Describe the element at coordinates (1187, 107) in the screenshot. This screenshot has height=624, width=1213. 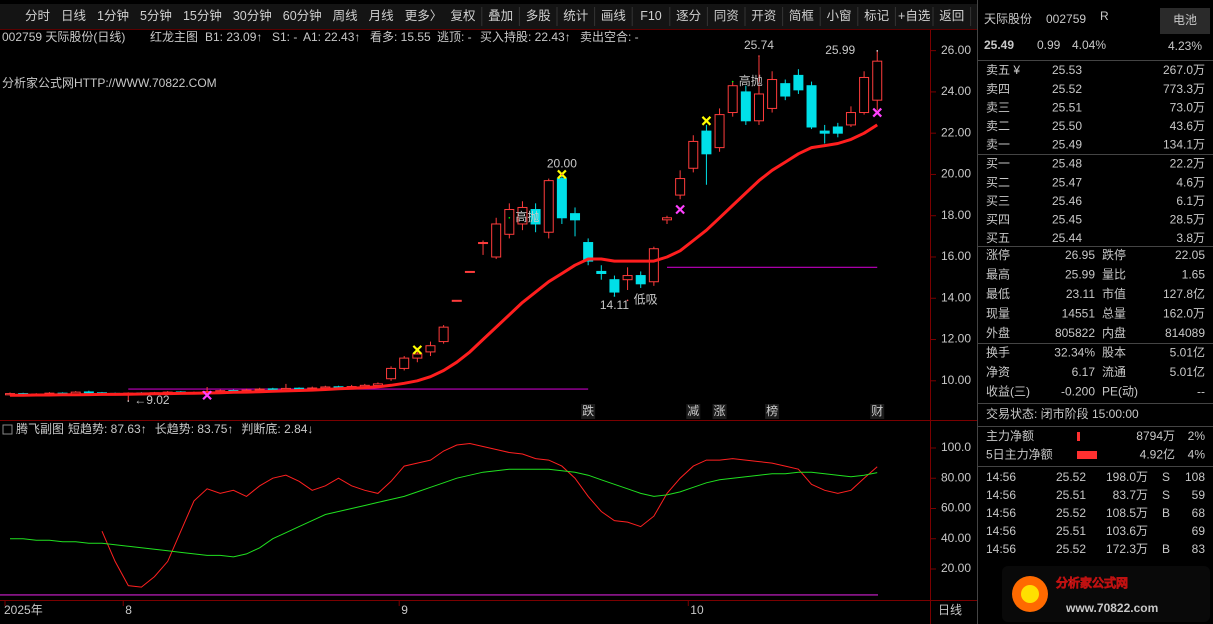
I see `order-volume: 73.0万` at that location.